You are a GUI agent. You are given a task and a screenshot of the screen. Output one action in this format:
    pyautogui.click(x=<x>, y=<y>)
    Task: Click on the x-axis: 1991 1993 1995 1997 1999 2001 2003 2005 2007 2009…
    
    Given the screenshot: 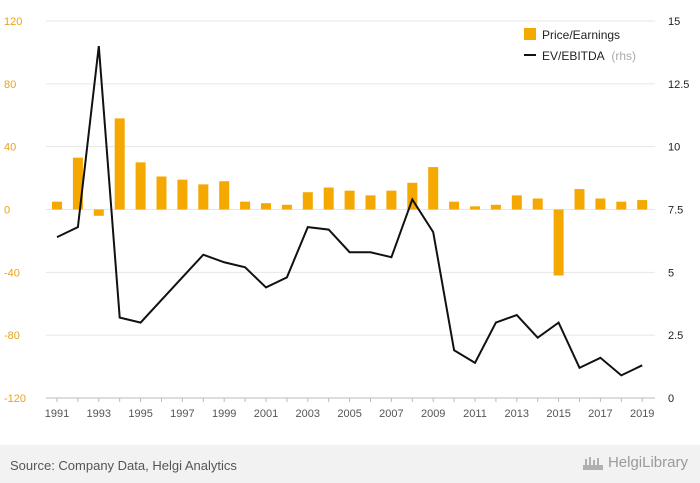 What is the action you would take?
    pyautogui.click(x=350, y=408)
    